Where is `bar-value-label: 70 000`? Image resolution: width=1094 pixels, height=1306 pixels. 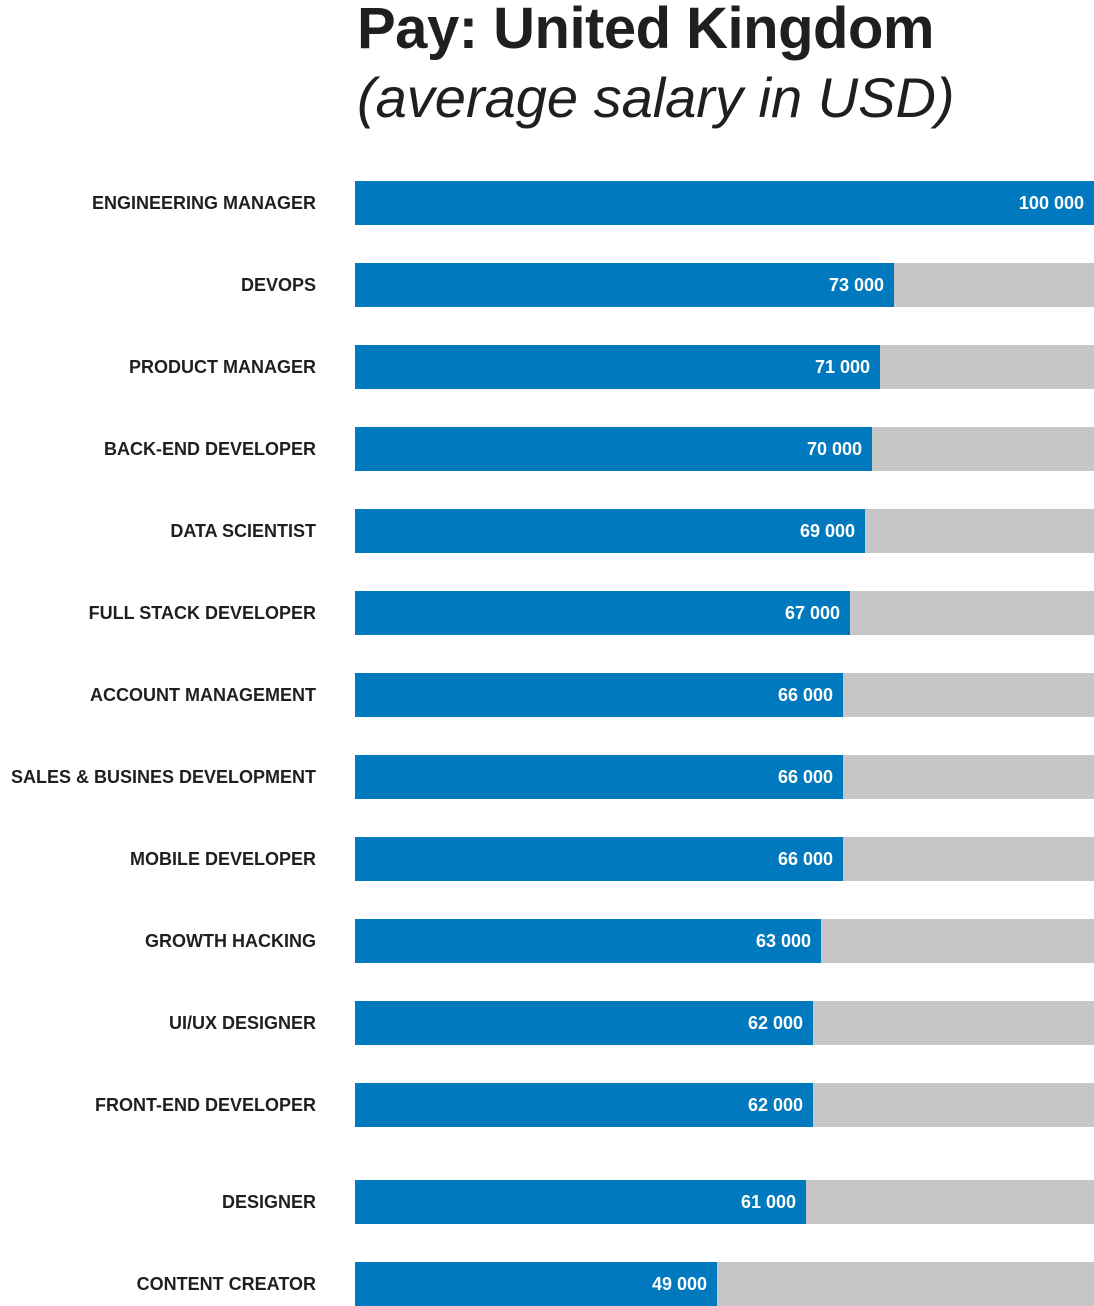 bar-value-label: 70 000 is located at coordinates (834, 449).